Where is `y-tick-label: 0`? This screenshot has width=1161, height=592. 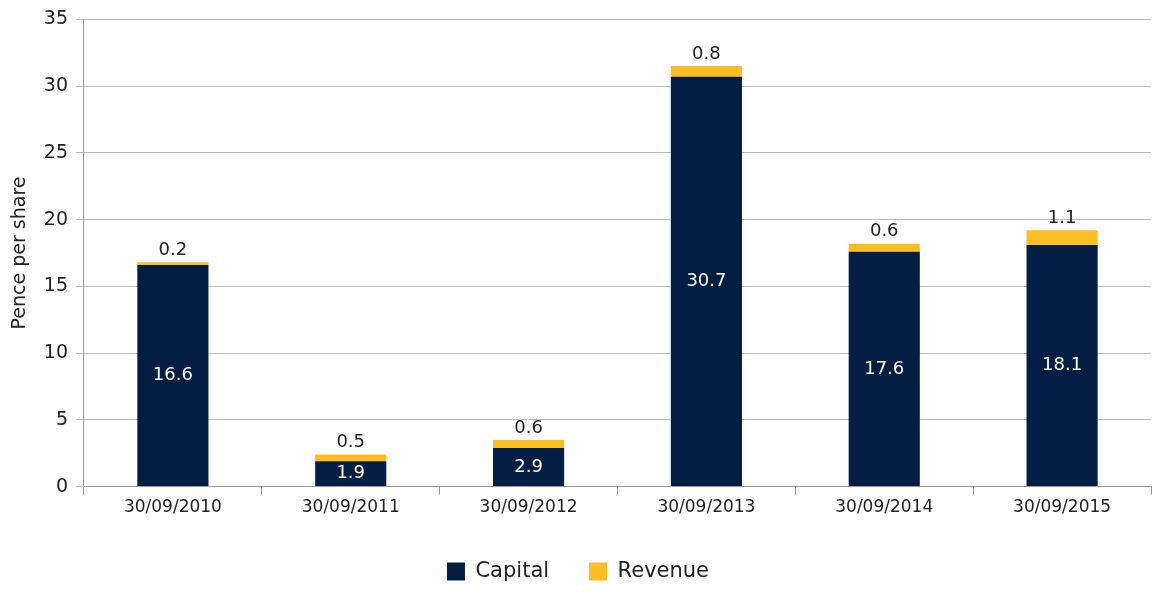
y-tick-label: 0 is located at coordinates (61, 484).